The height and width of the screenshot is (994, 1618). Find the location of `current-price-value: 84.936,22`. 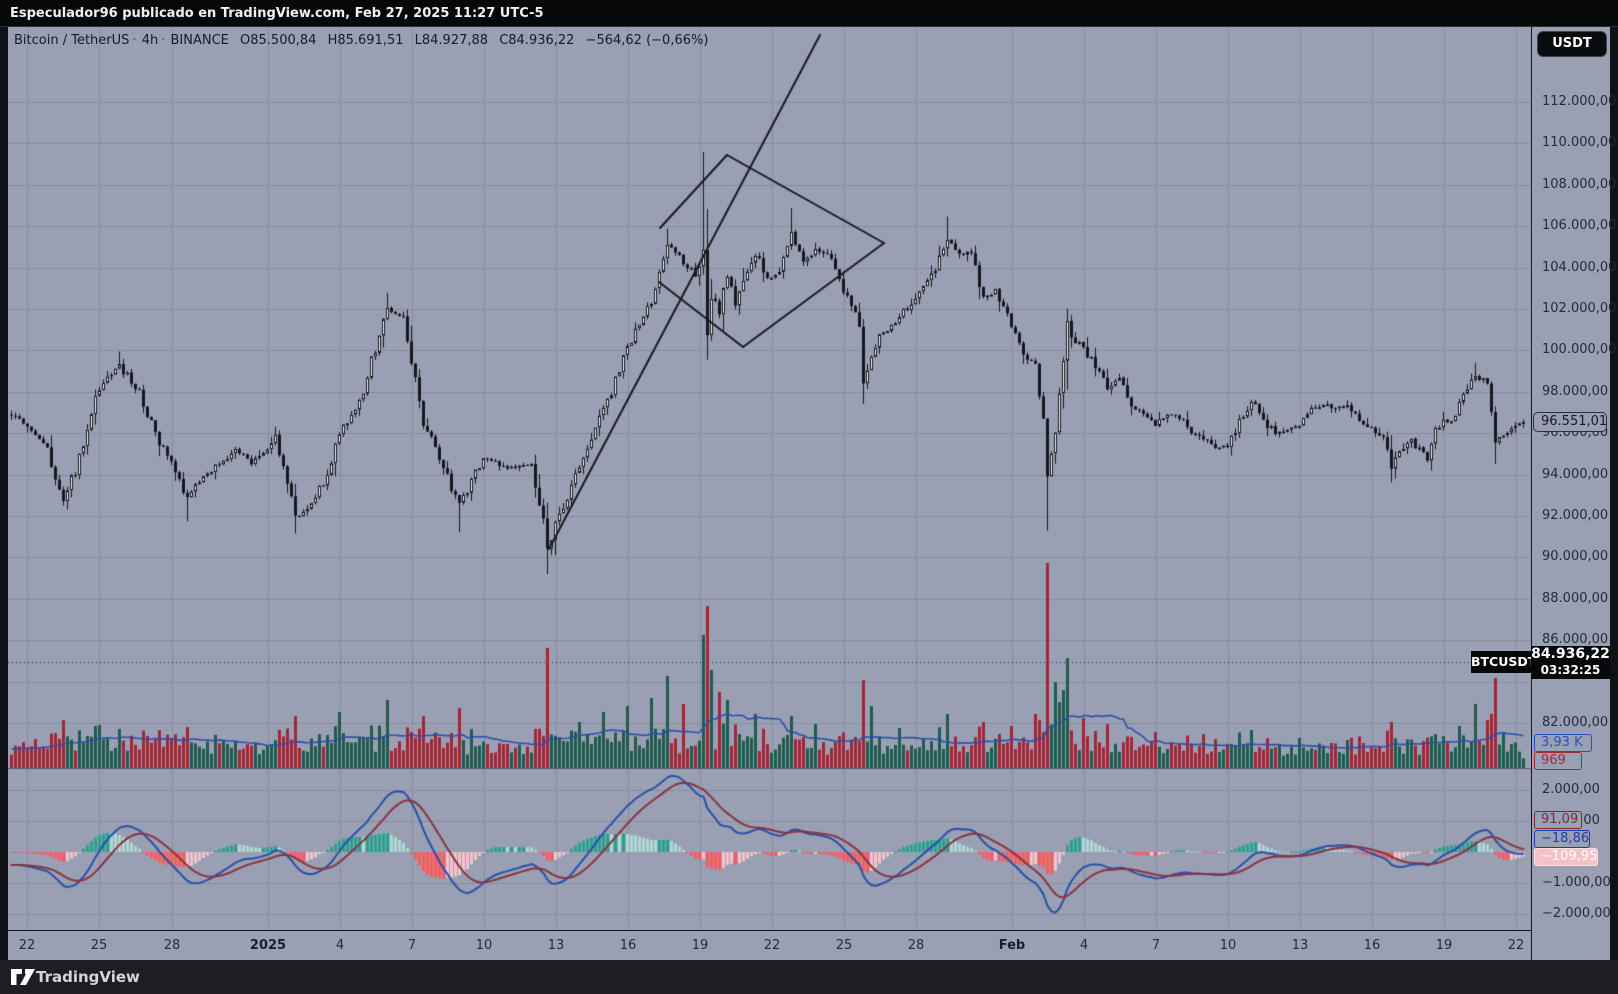

current-price-value: 84.936,22 is located at coordinates (1570, 654).